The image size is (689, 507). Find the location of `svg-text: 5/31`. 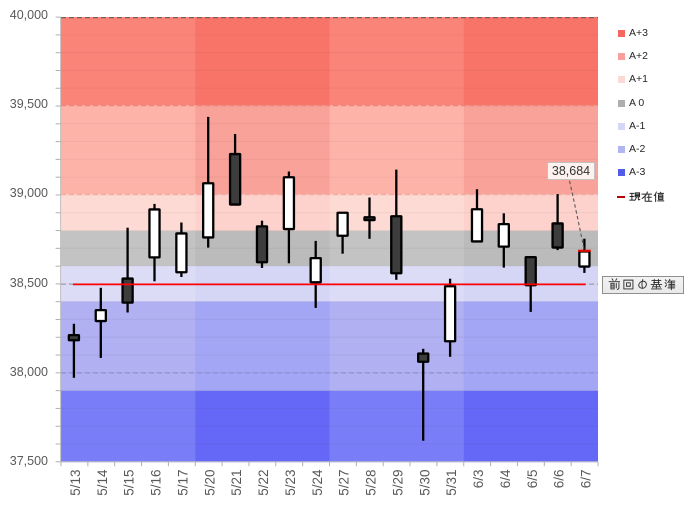

svg-text: 5/31 is located at coordinates (451, 483).